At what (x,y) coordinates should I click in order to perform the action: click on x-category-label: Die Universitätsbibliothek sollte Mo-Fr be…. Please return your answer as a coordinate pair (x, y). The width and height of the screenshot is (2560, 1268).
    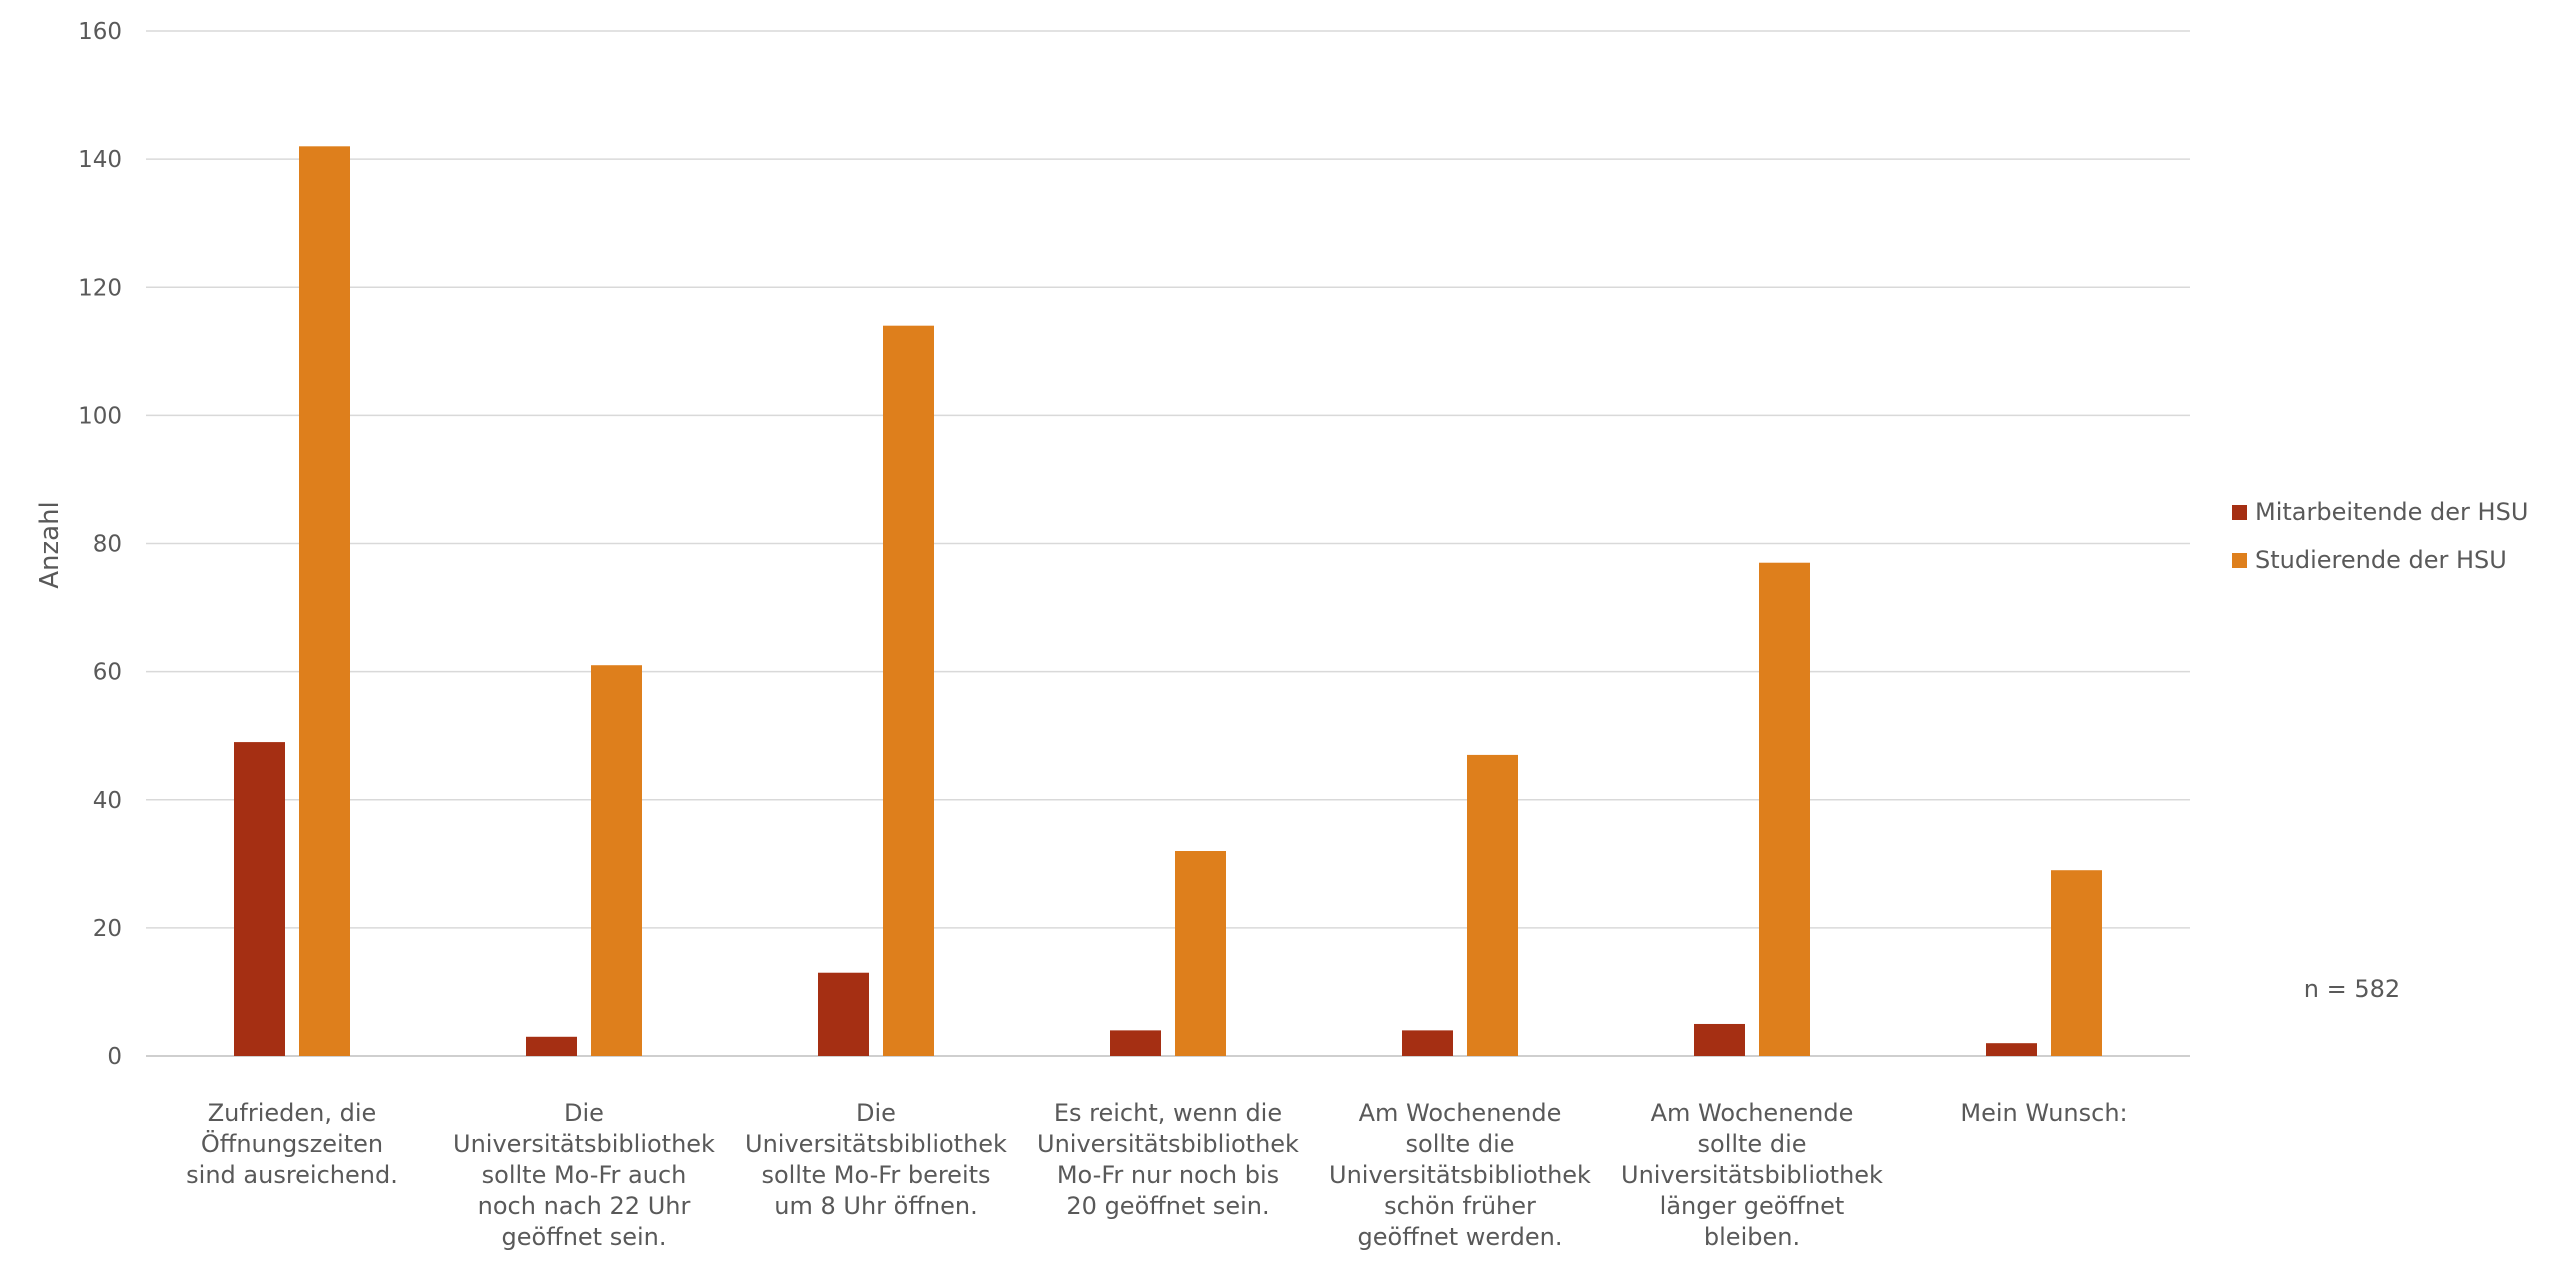
    Looking at the image, I should click on (876, 1159).